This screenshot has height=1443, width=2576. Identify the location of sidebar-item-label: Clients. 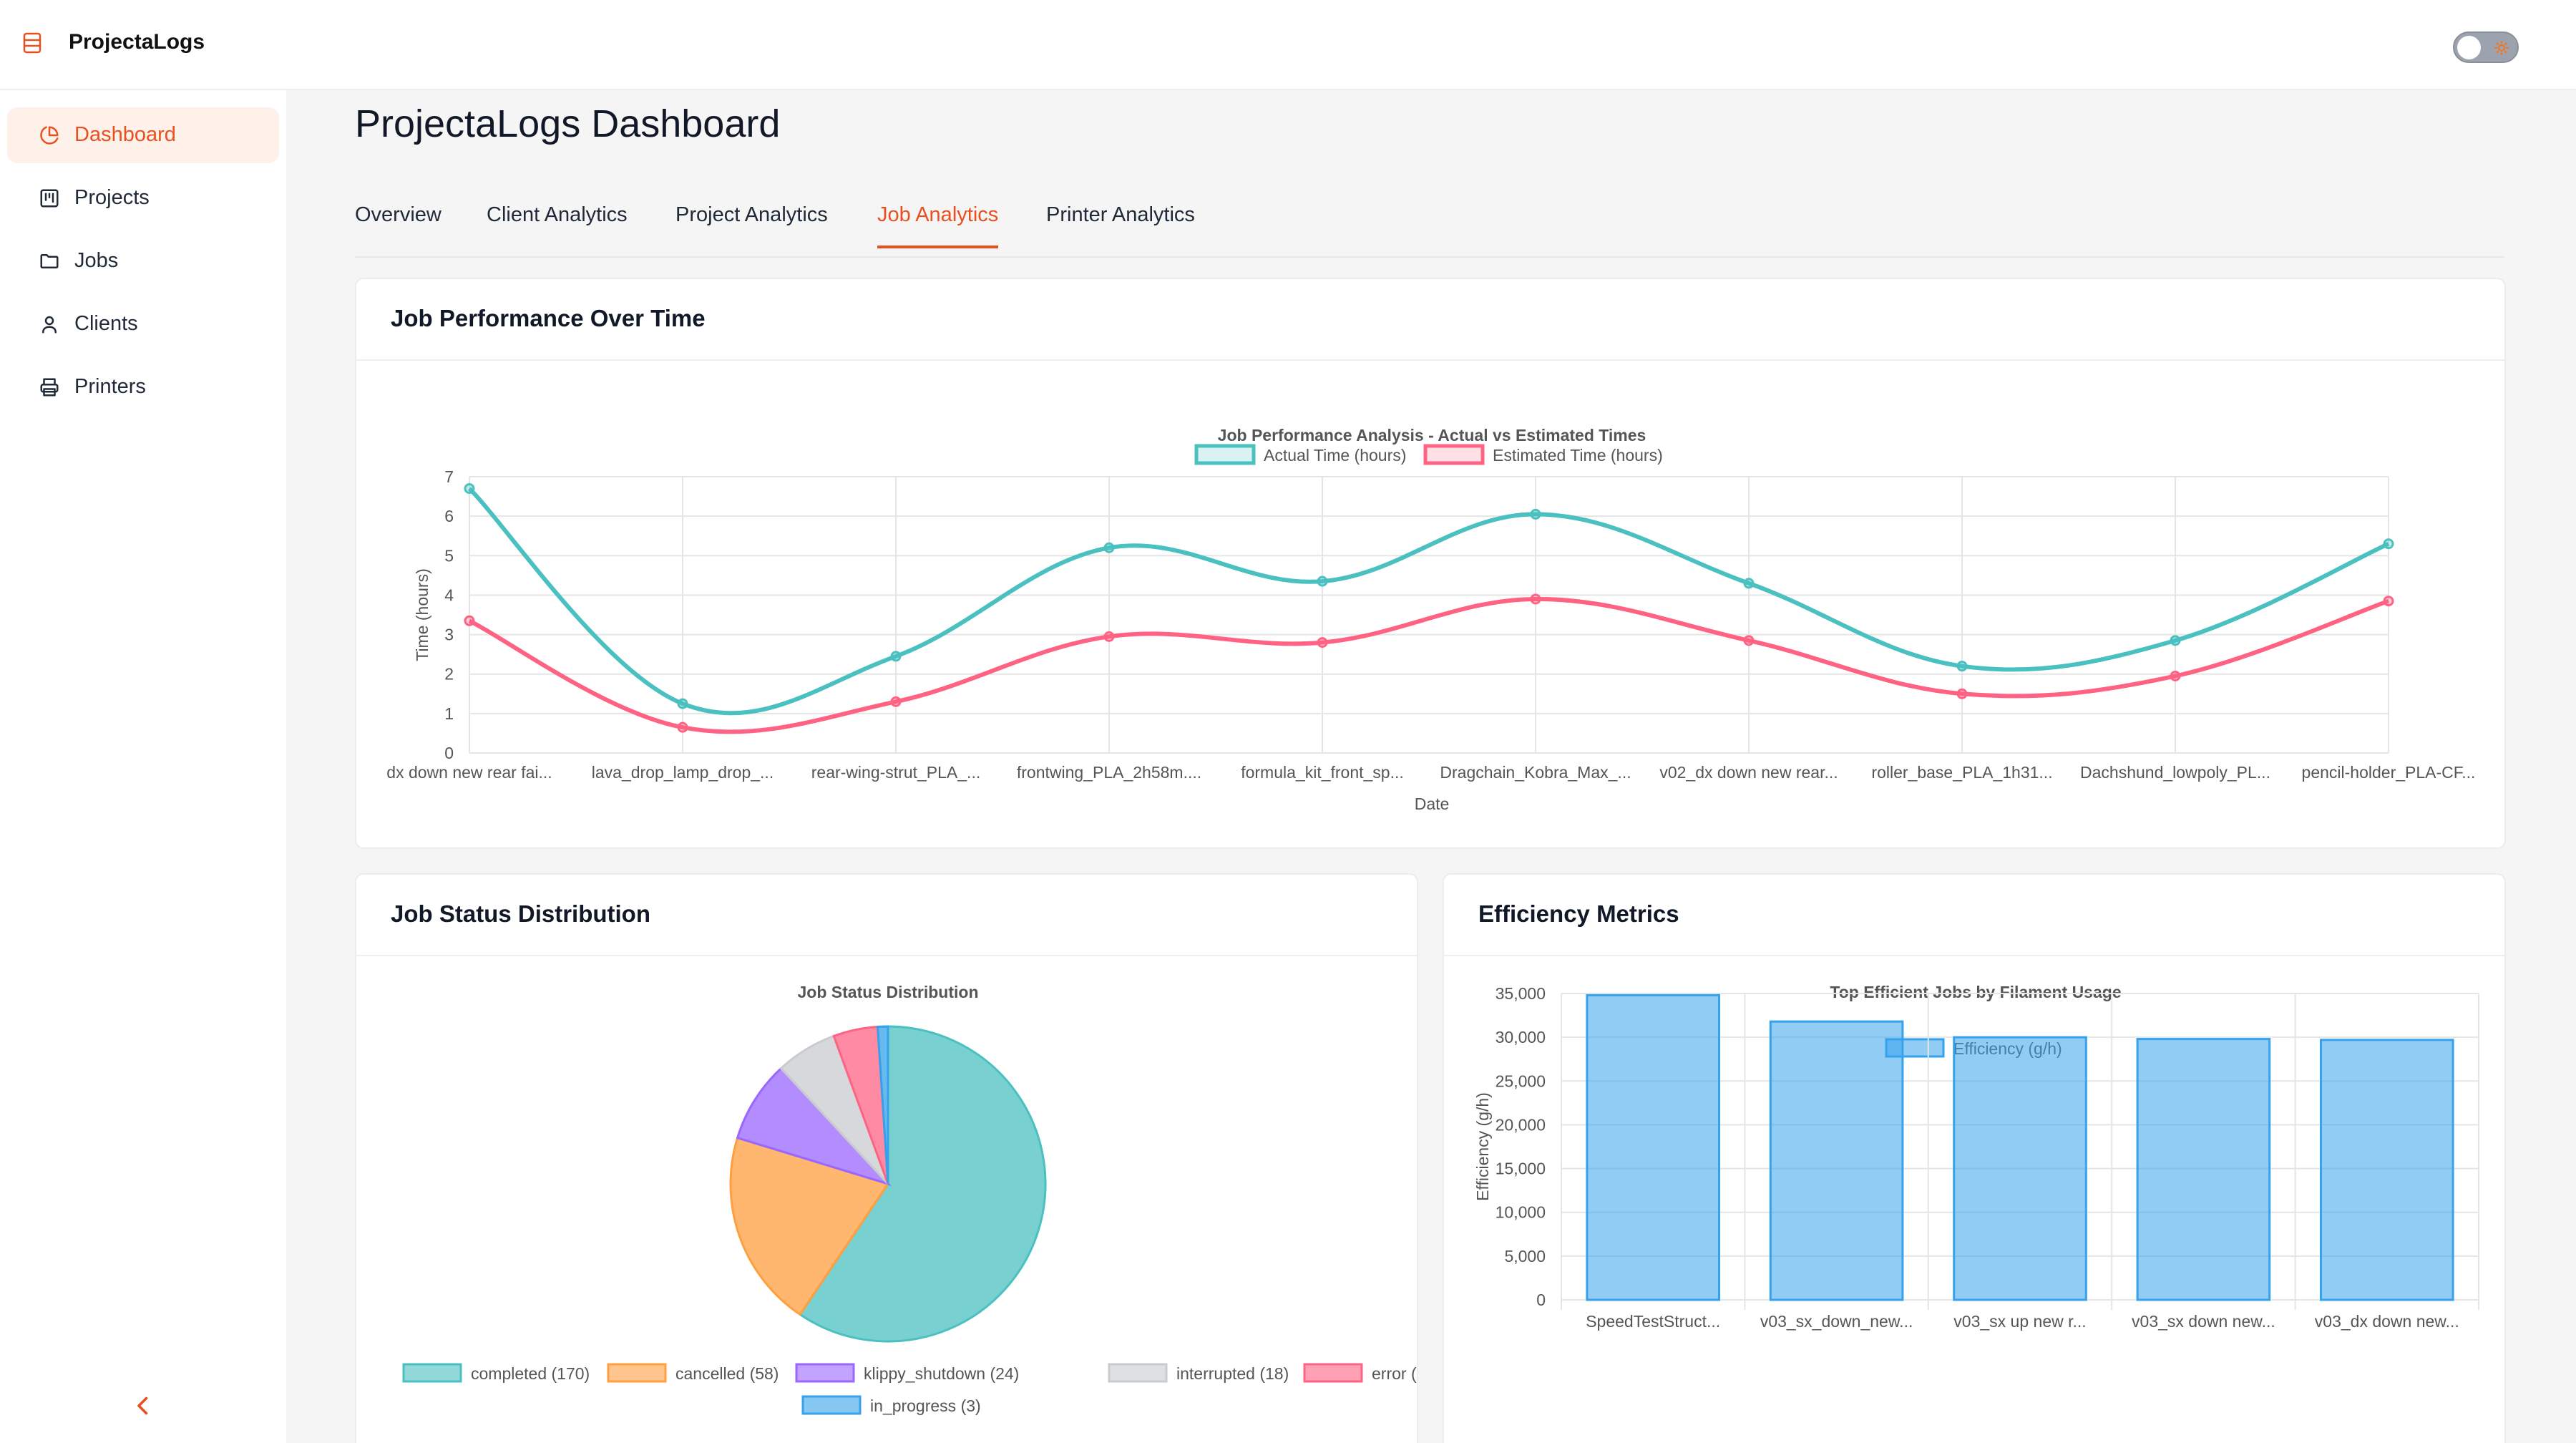
(106, 324).